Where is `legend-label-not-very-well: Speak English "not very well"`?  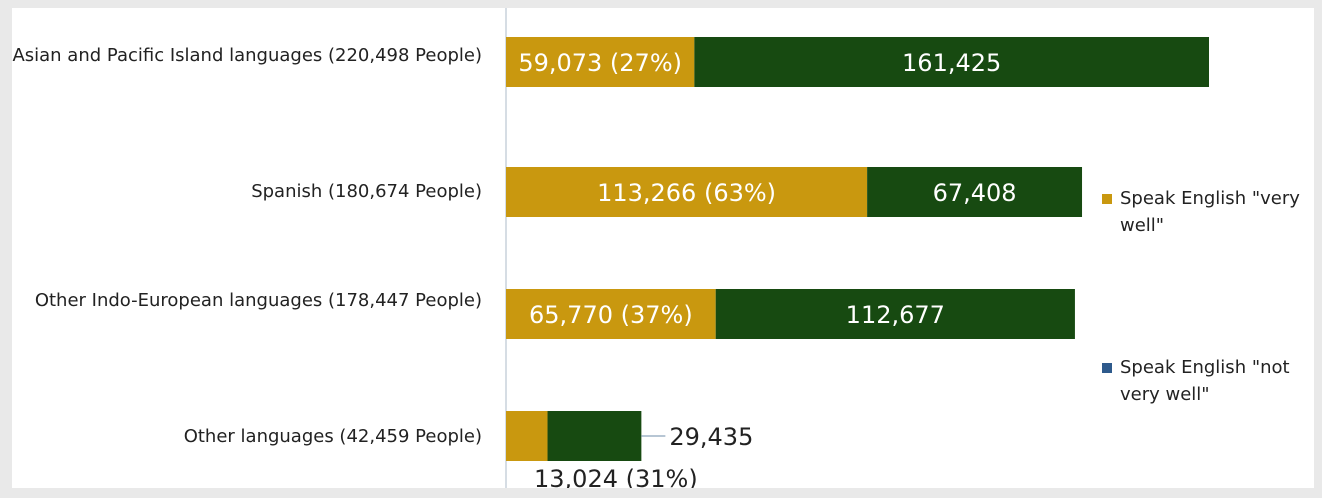
legend-label-not-very-well: Speak English "not very well" is located at coordinates (1205, 381).